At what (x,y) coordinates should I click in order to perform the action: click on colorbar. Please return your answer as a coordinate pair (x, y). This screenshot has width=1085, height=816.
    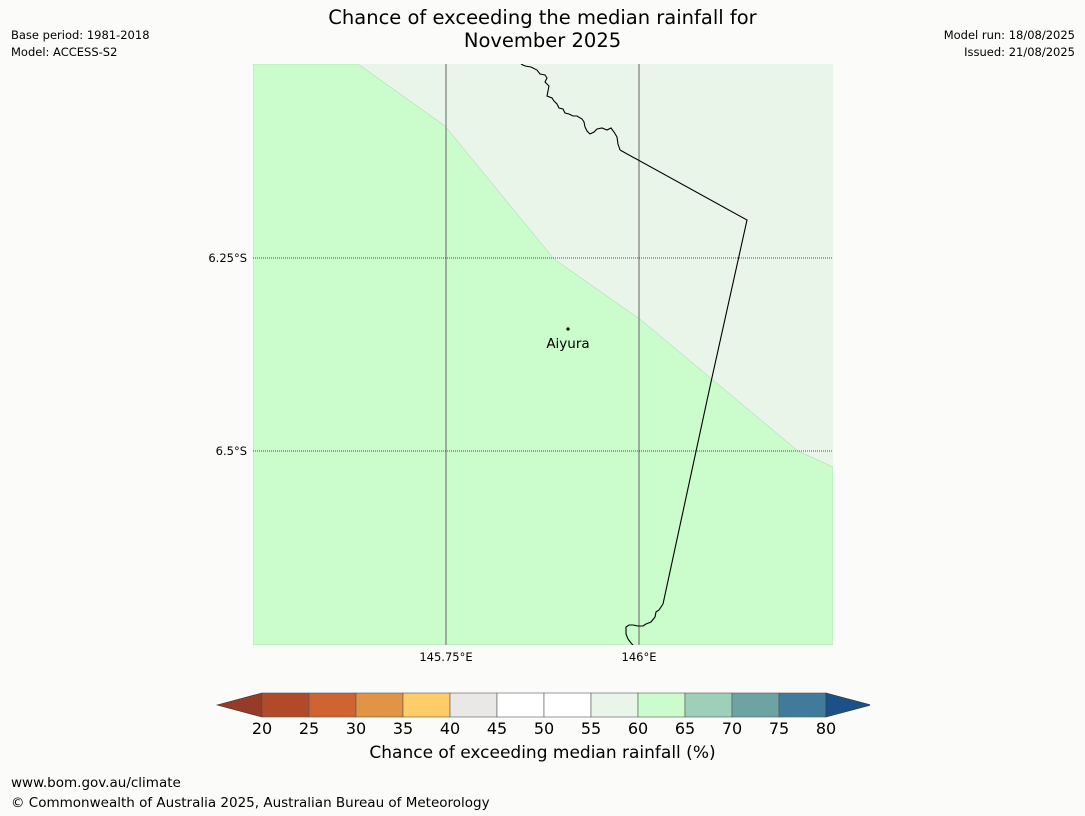
    Looking at the image, I should click on (543, 705).